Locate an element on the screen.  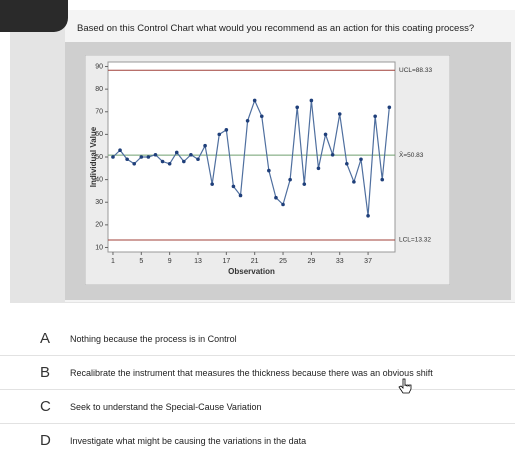
y-tick-label: 20 is located at coordinates (99, 225).